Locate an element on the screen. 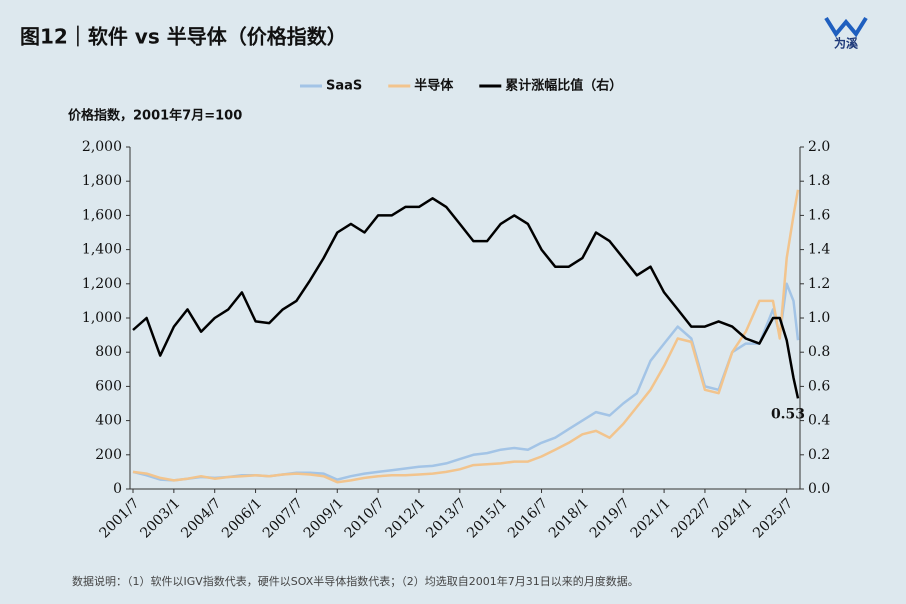  chart-title: 图12｜软件 vs 半导体（价格指数） is located at coordinates (183, 37).